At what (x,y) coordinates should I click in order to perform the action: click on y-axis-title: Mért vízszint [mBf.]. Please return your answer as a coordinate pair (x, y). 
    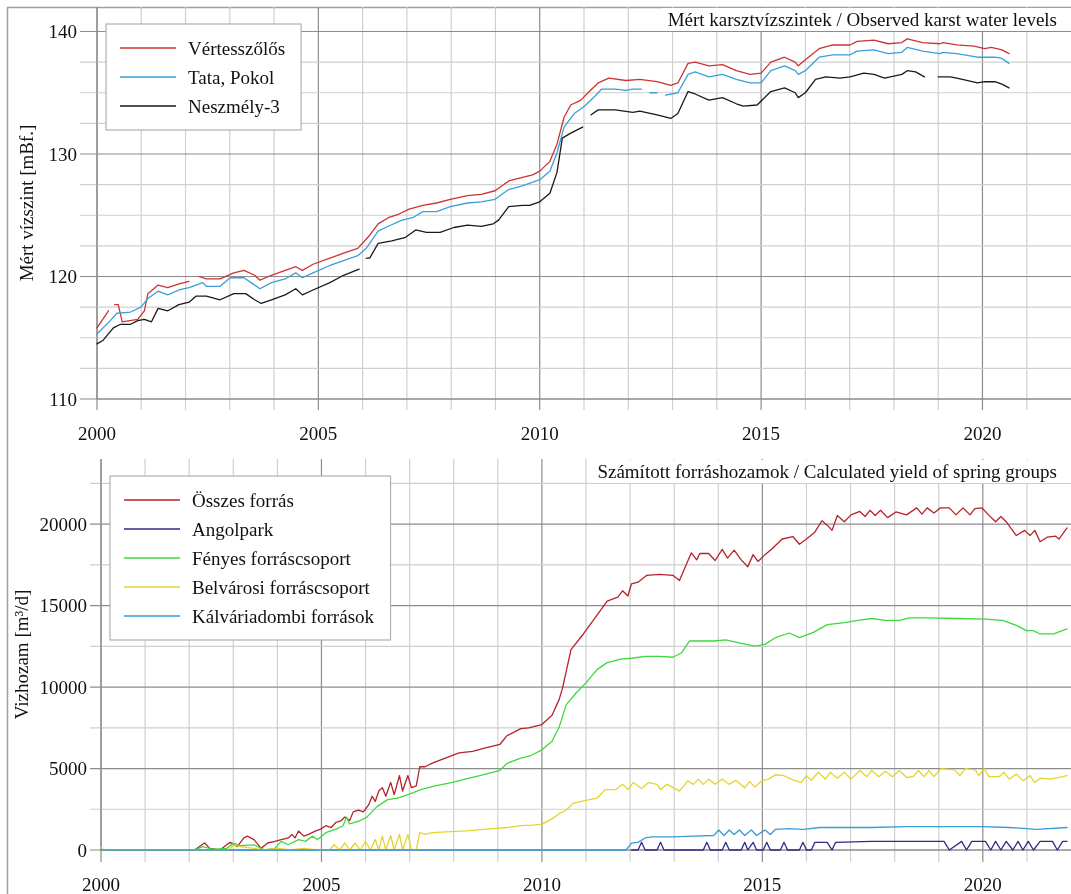
    Looking at the image, I should click on (26, 203).